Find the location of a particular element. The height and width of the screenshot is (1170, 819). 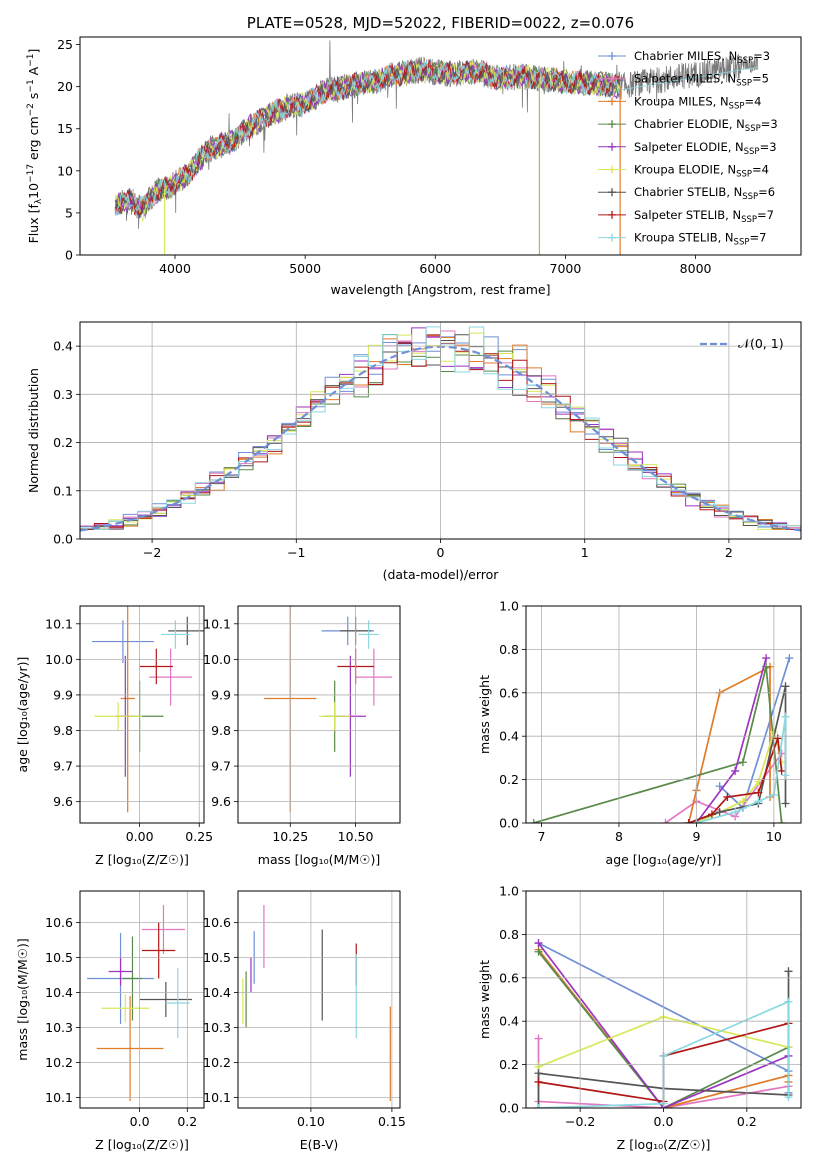

y-label-part: −1 is located at coordinates (31, 60).